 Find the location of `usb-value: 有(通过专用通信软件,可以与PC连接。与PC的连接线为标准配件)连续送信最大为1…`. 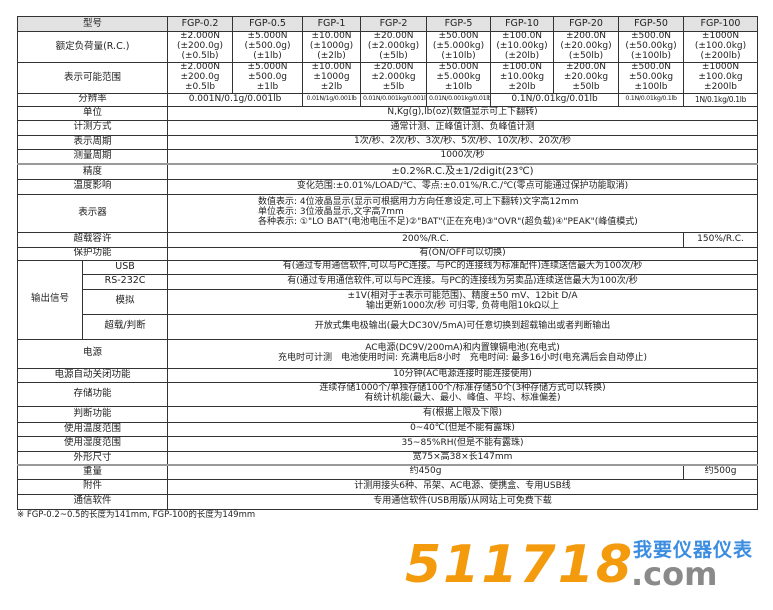

usb-value: 有(通过专用通信软件,可以与PC连接。与PC的连接线为标准配件)连续送信最大为1… is located at coordinates (463, 267).